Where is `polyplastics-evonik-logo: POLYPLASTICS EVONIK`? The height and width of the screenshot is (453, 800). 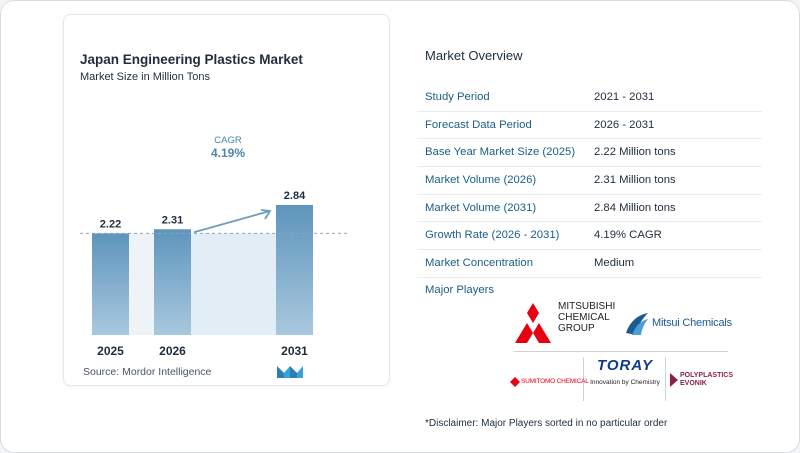 polyplastics-evonik-logo: POLYPLASTICS EVONIK is located at coordinates (700, 381).